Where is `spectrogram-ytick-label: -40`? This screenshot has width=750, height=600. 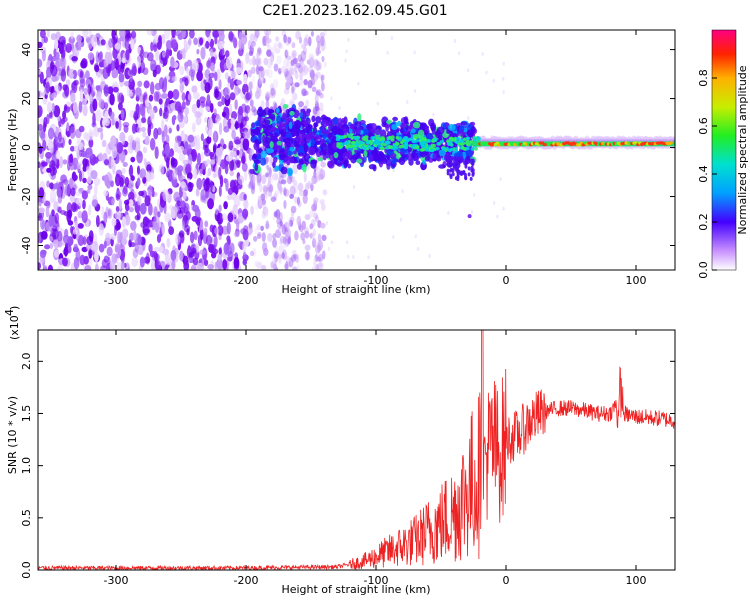
spectrogram-ytick-label: -40 is located at coordinates (26, 246).